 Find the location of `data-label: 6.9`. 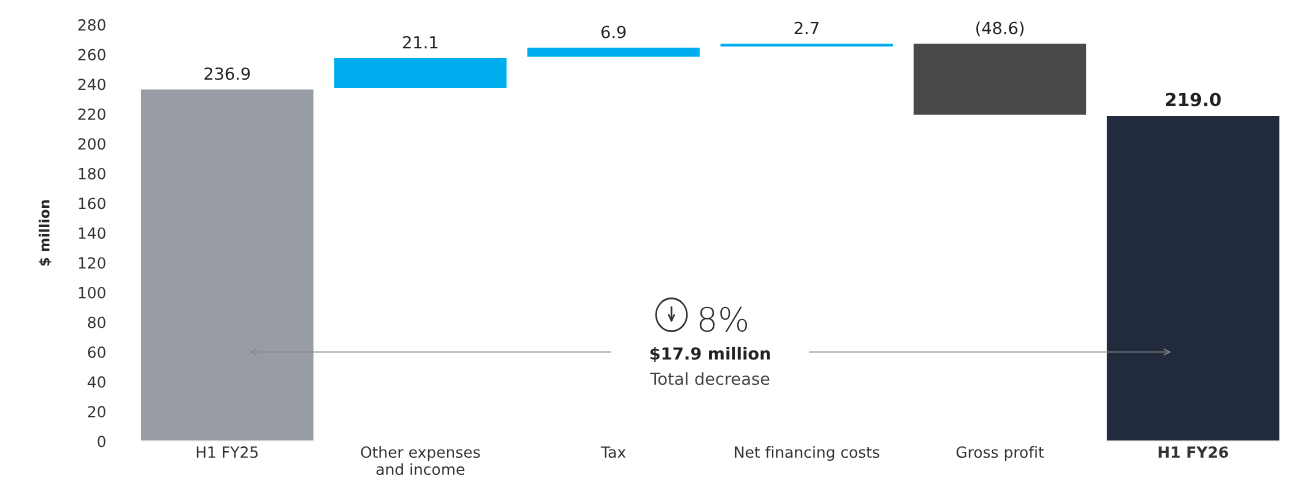

data-label: 6.9 is located at coordinates (613, 32).